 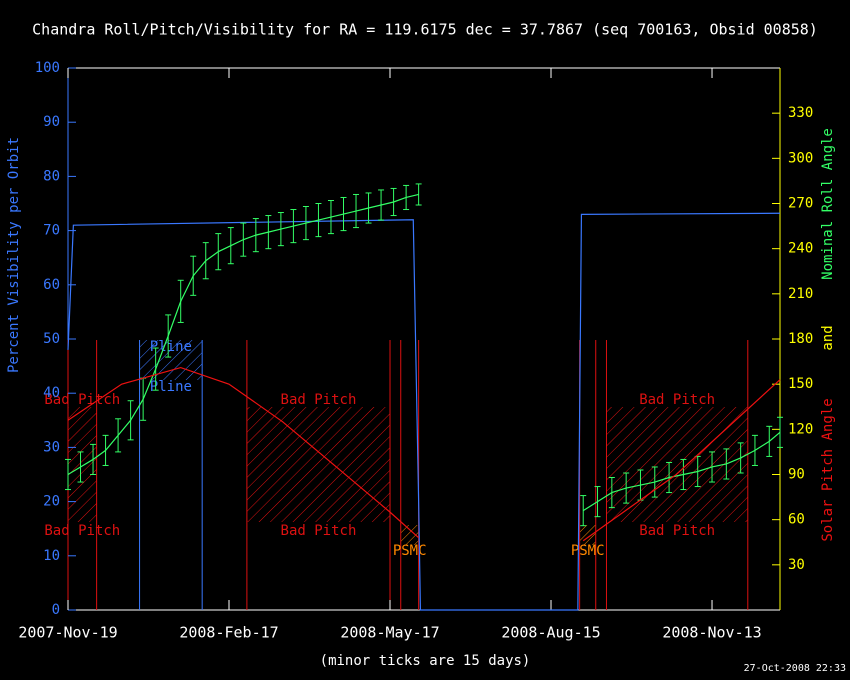 What do you see at coordinates (800, 384) in the screenshot?
I see `y2-tick-label: 150` at bounding box center [800, 384].